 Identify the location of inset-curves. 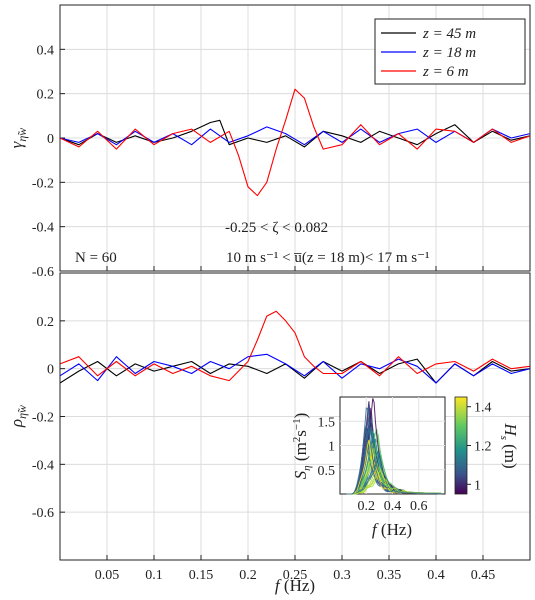
(394, 446).